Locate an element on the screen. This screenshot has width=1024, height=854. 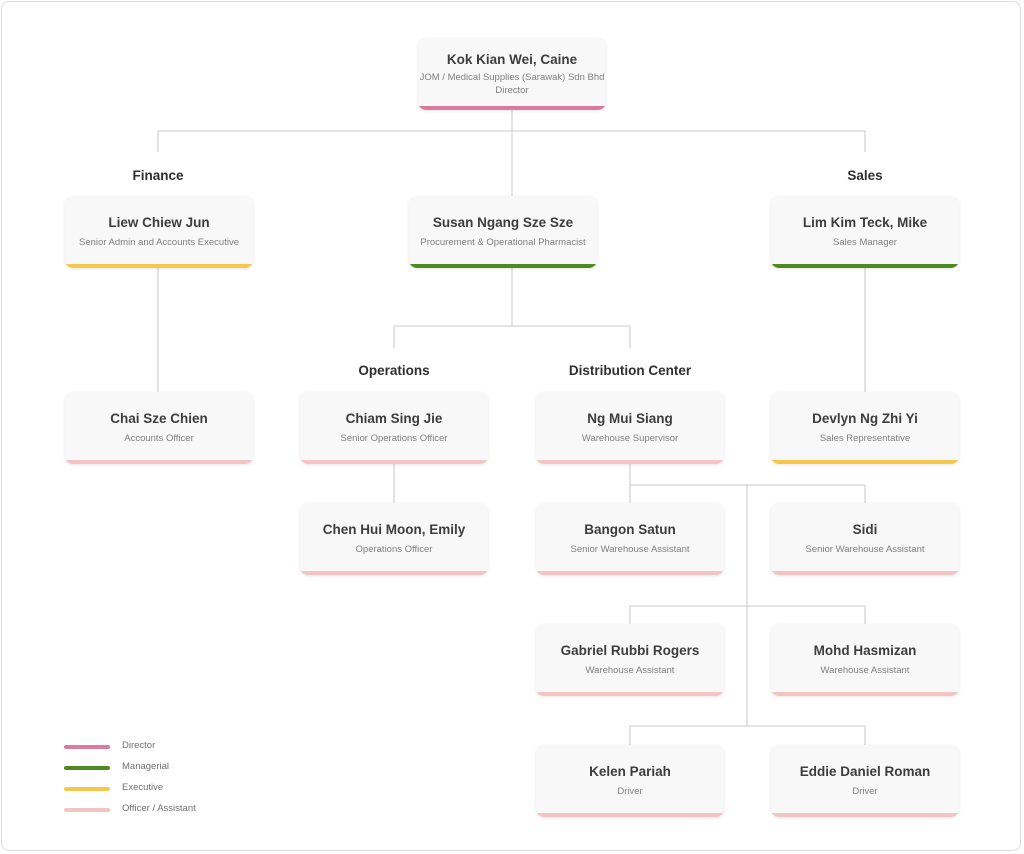
dept-label-sales: Sales is located at coordinates (865, 175).